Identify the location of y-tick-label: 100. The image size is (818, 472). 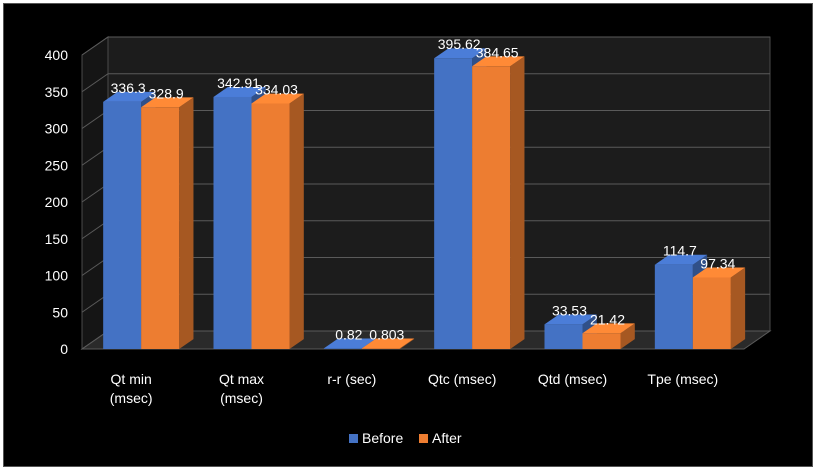
(57, 276).